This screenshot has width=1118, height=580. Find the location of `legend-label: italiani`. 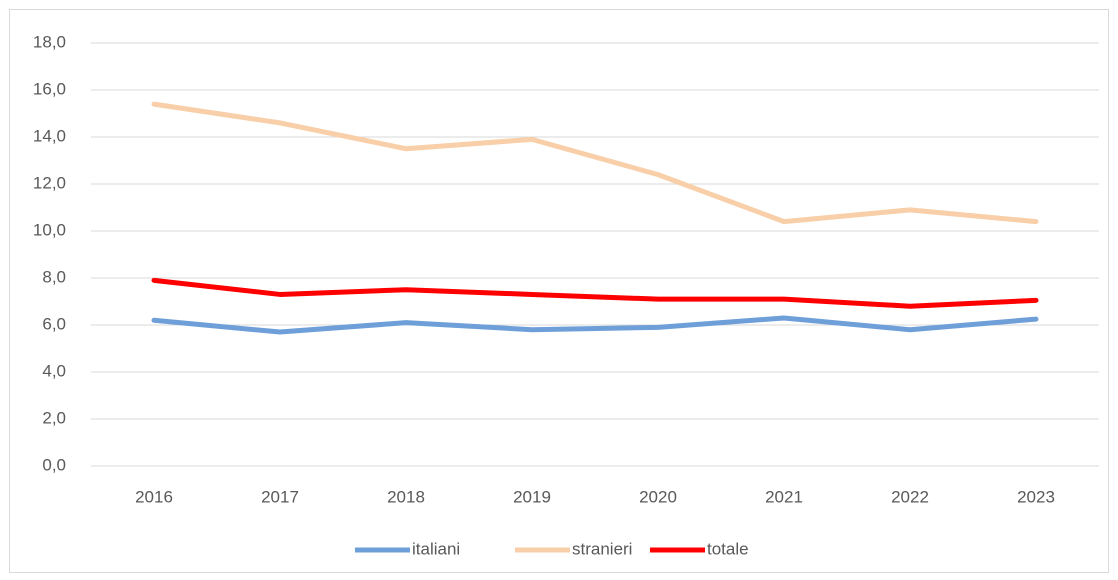

legend-label: italiani is located at coordinates (436, 548).